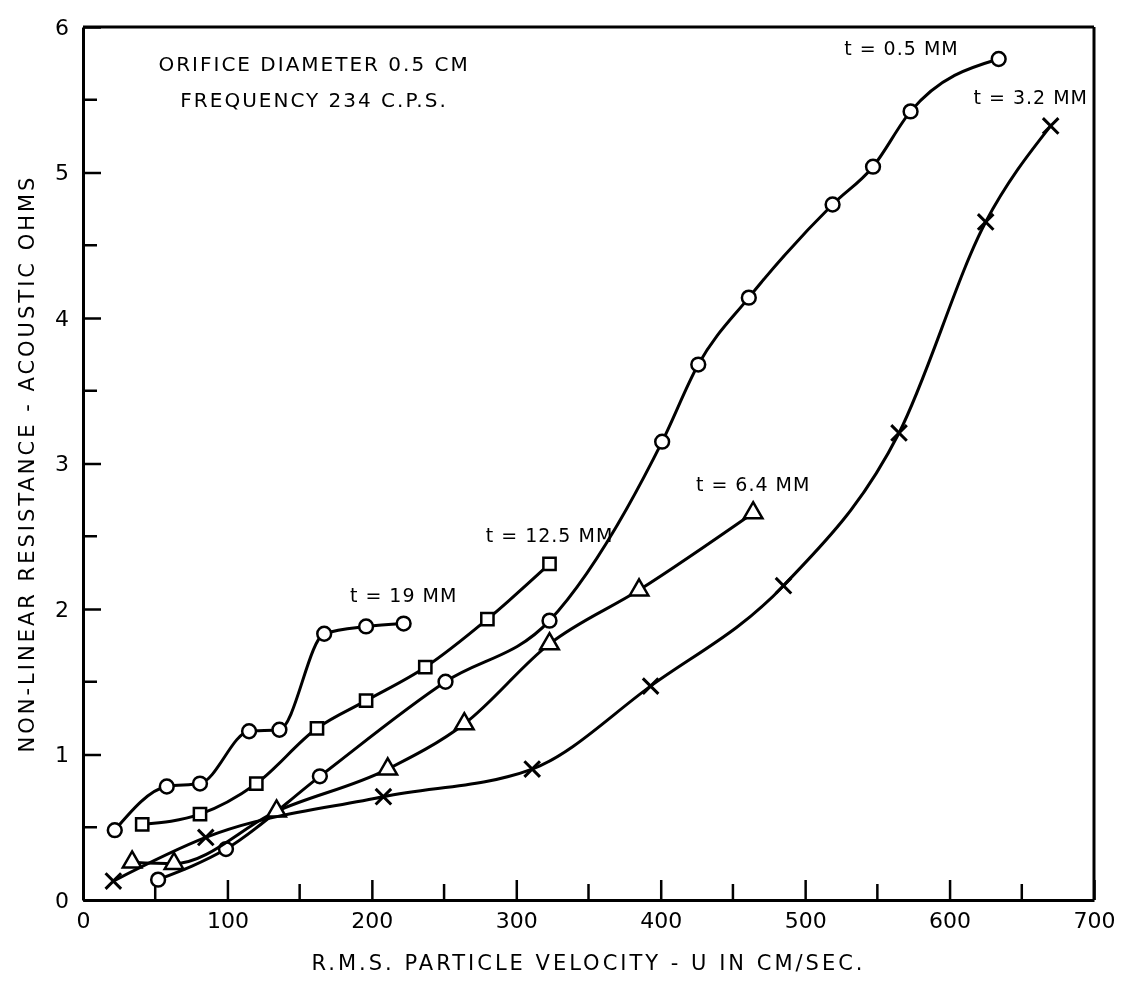 The height and width of the screenshot is (990, 1129). Describe the element at coordinates (227, 920) in the screenshot. I see `x-tick-label: 100` at that location.